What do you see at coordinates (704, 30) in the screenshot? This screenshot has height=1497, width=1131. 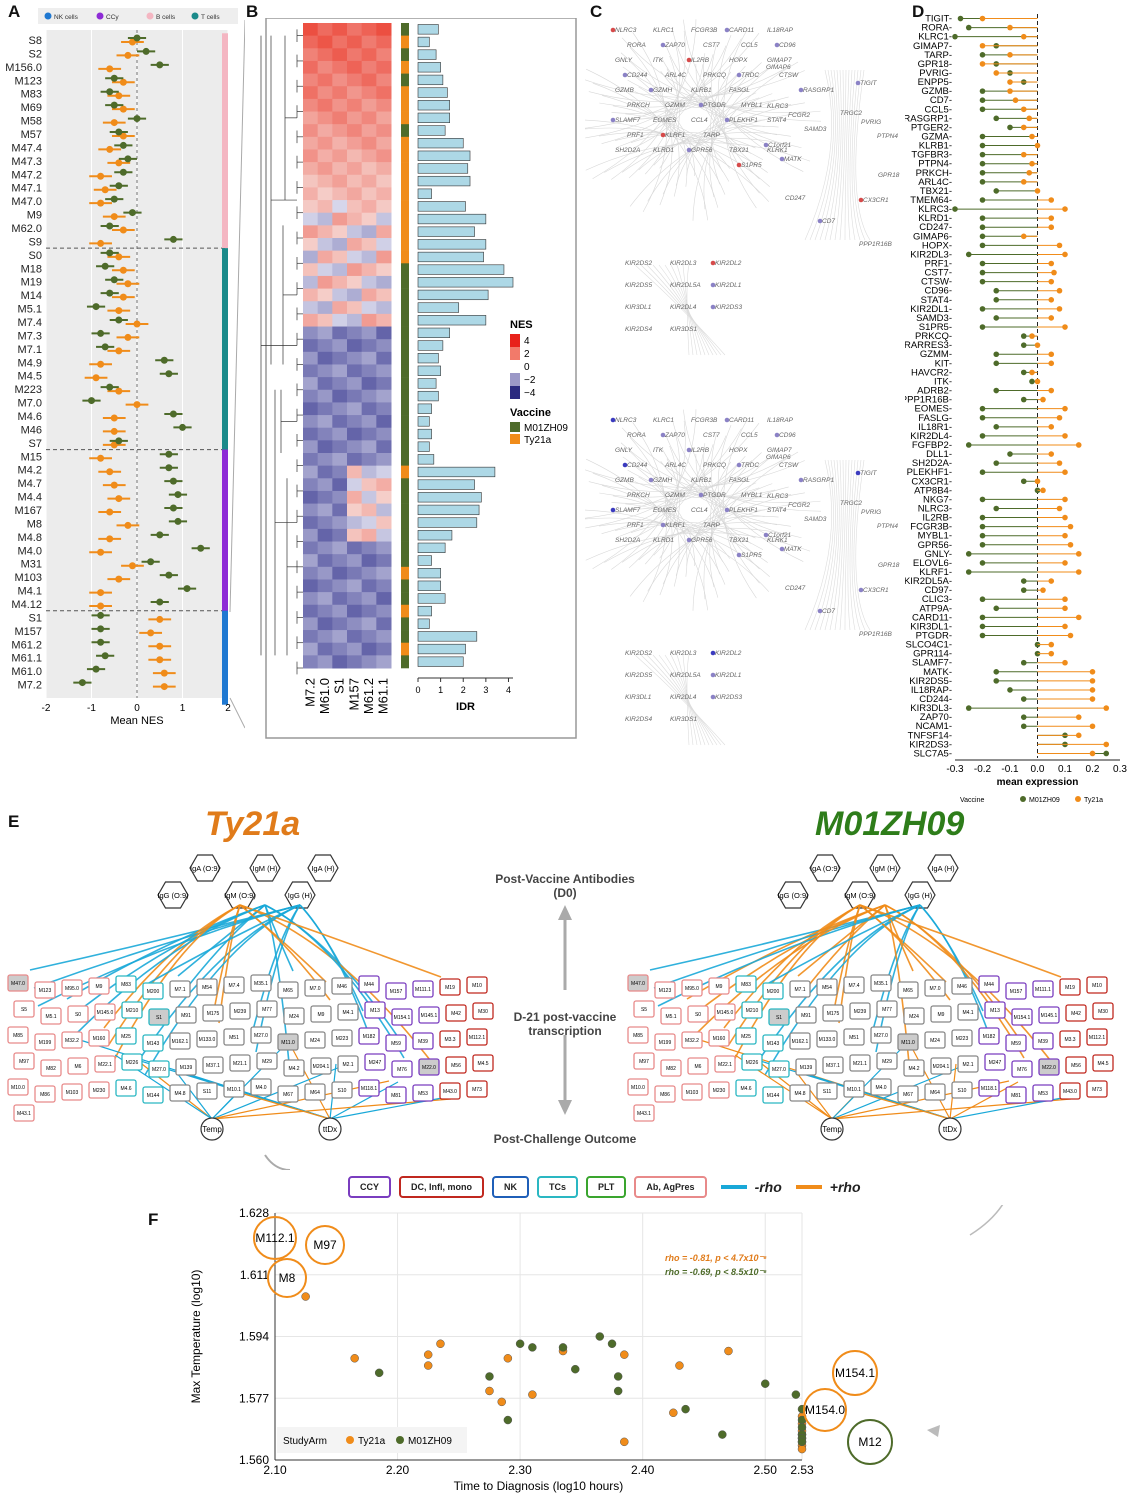 I see `gene-node-label: FCGR3B` at bounding box center [704, 30].